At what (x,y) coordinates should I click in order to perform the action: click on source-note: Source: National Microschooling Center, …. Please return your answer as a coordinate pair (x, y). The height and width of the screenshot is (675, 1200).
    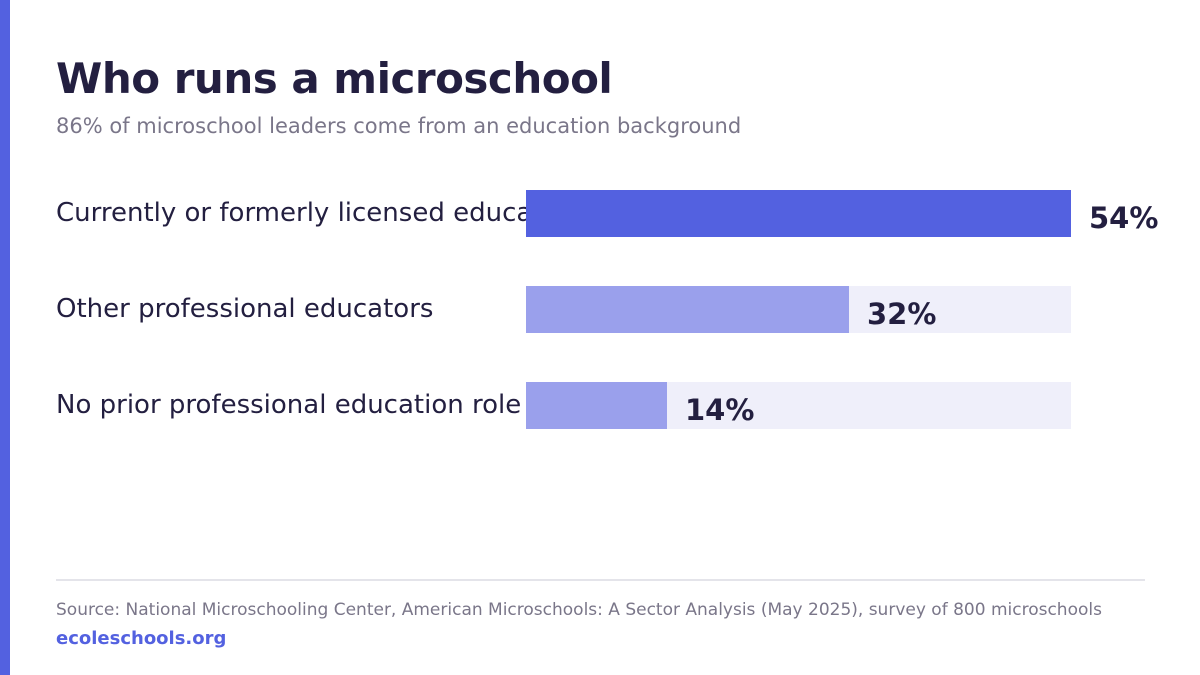
    Looking at the image, I should click on (579, 610).